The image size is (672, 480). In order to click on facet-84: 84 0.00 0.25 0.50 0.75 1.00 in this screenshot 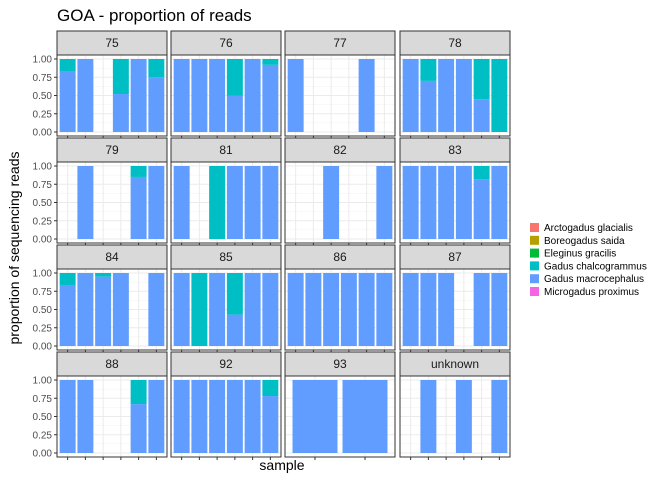, I will do `click(100, 298)`.